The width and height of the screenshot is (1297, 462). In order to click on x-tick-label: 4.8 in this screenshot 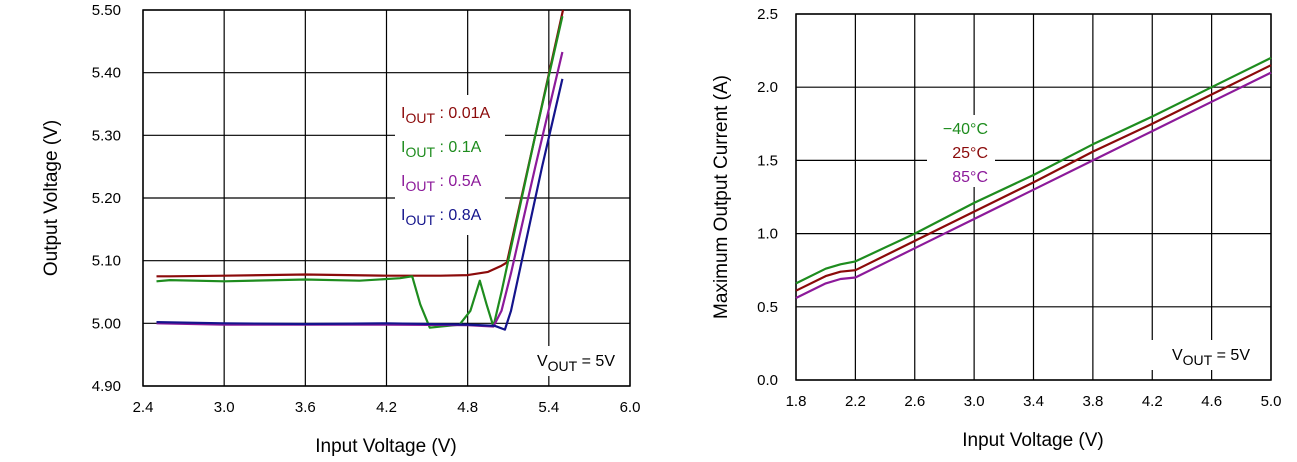, I will do `click(467, 407)`.